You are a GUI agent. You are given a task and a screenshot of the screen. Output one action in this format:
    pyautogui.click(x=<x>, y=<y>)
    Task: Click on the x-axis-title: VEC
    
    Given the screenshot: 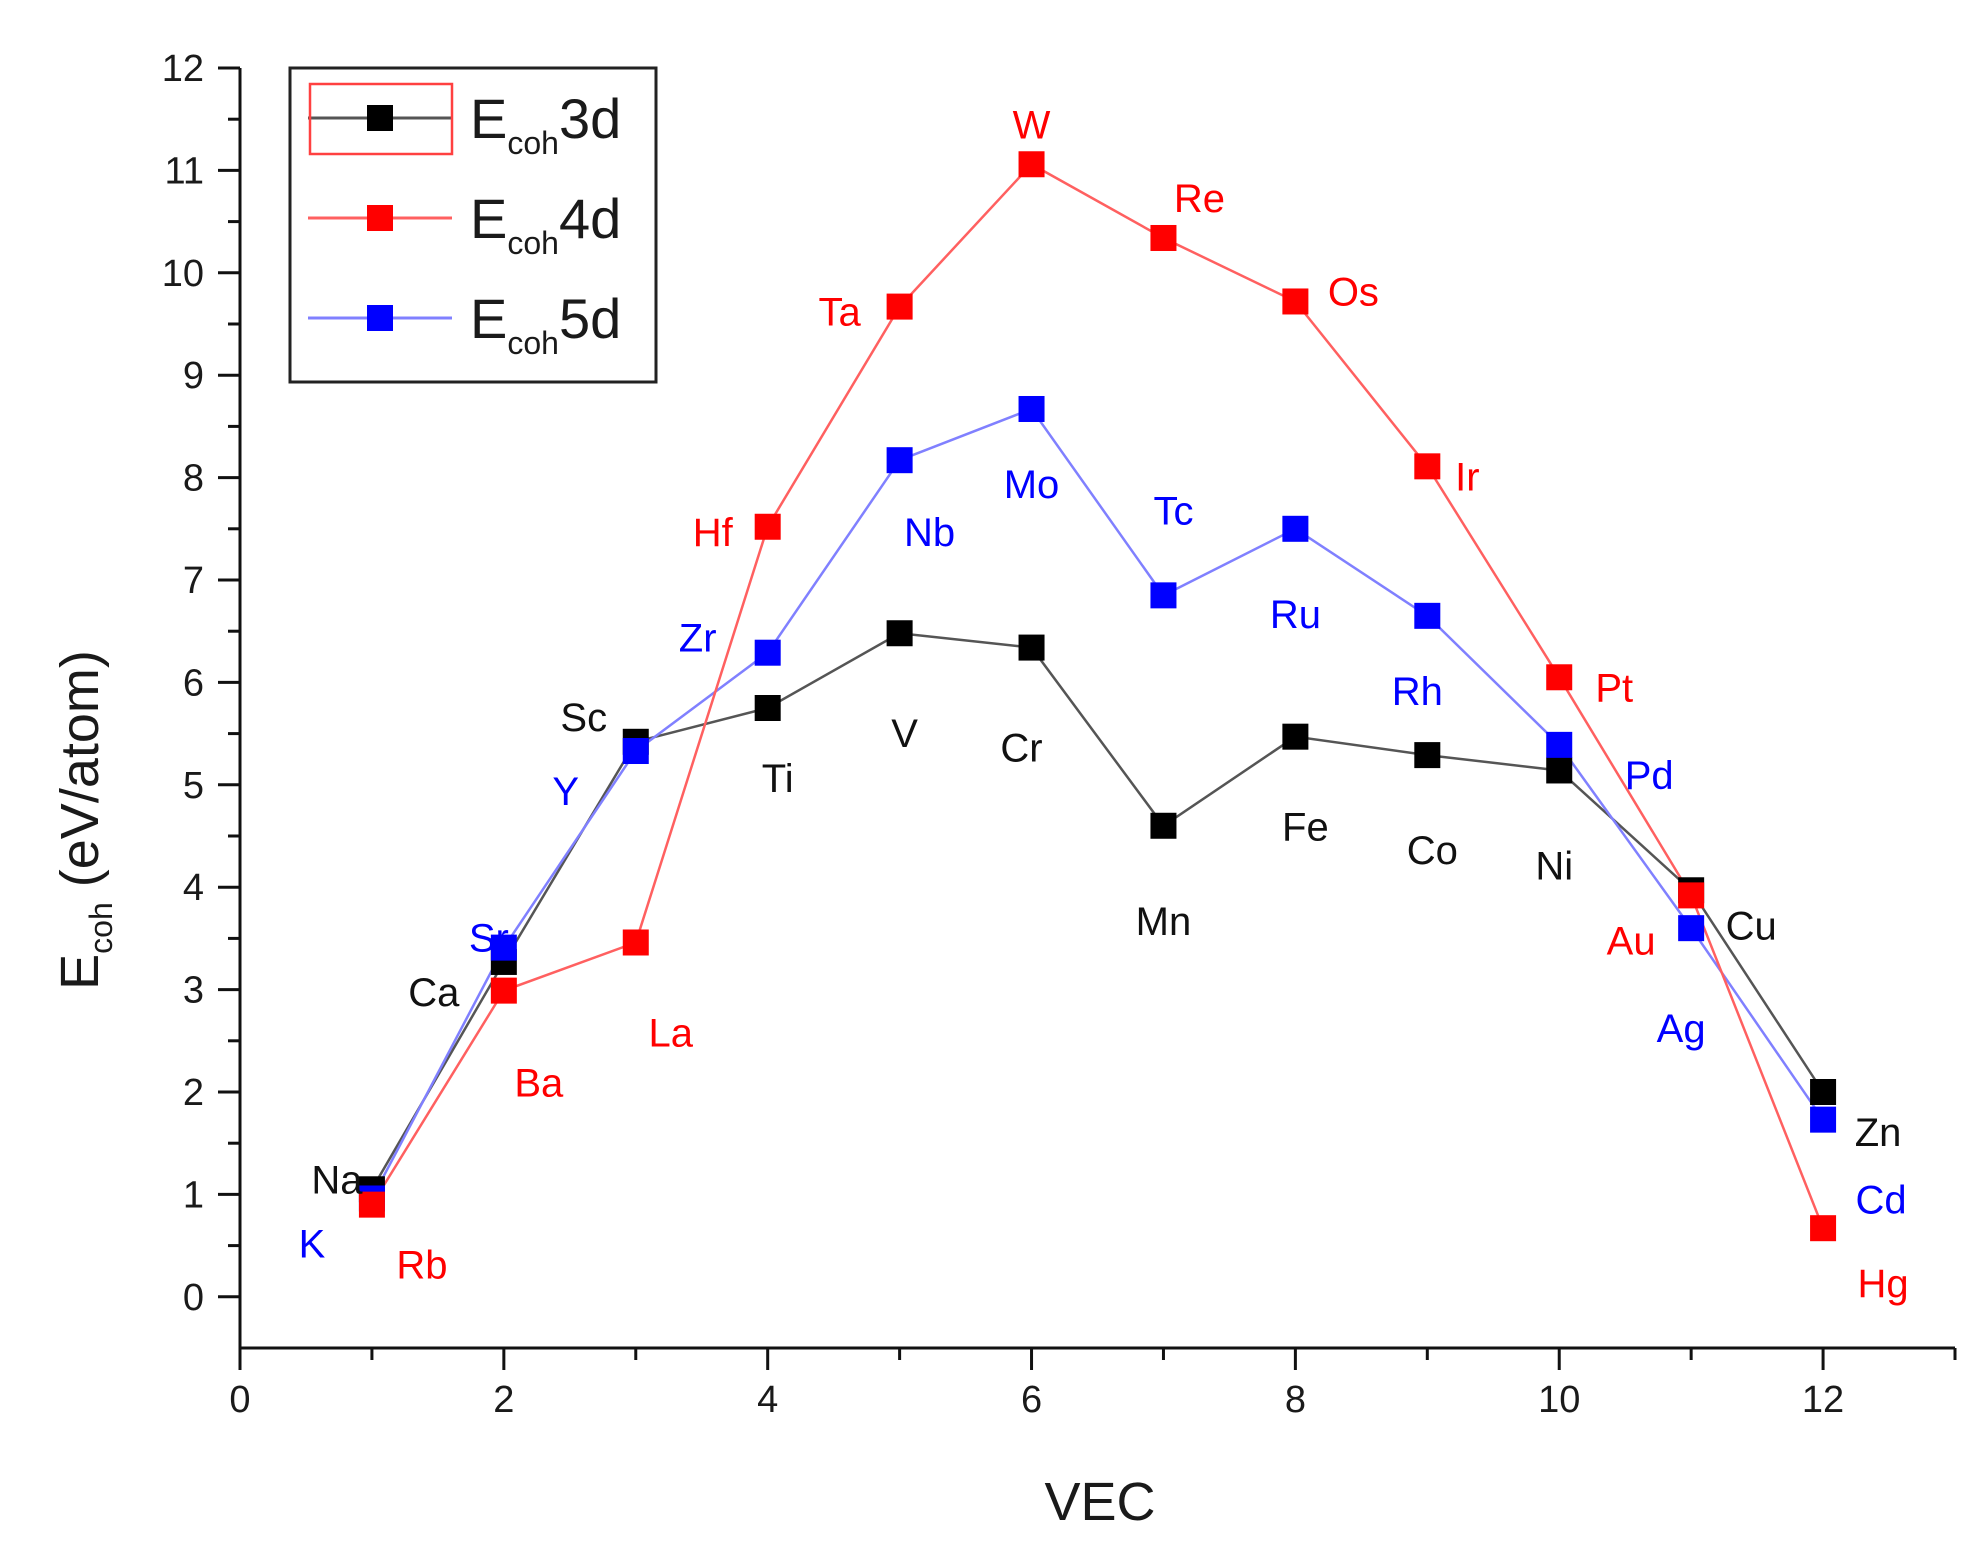 What is the action you would take?
    pyautogui.click(x=1099, y=1502)
    